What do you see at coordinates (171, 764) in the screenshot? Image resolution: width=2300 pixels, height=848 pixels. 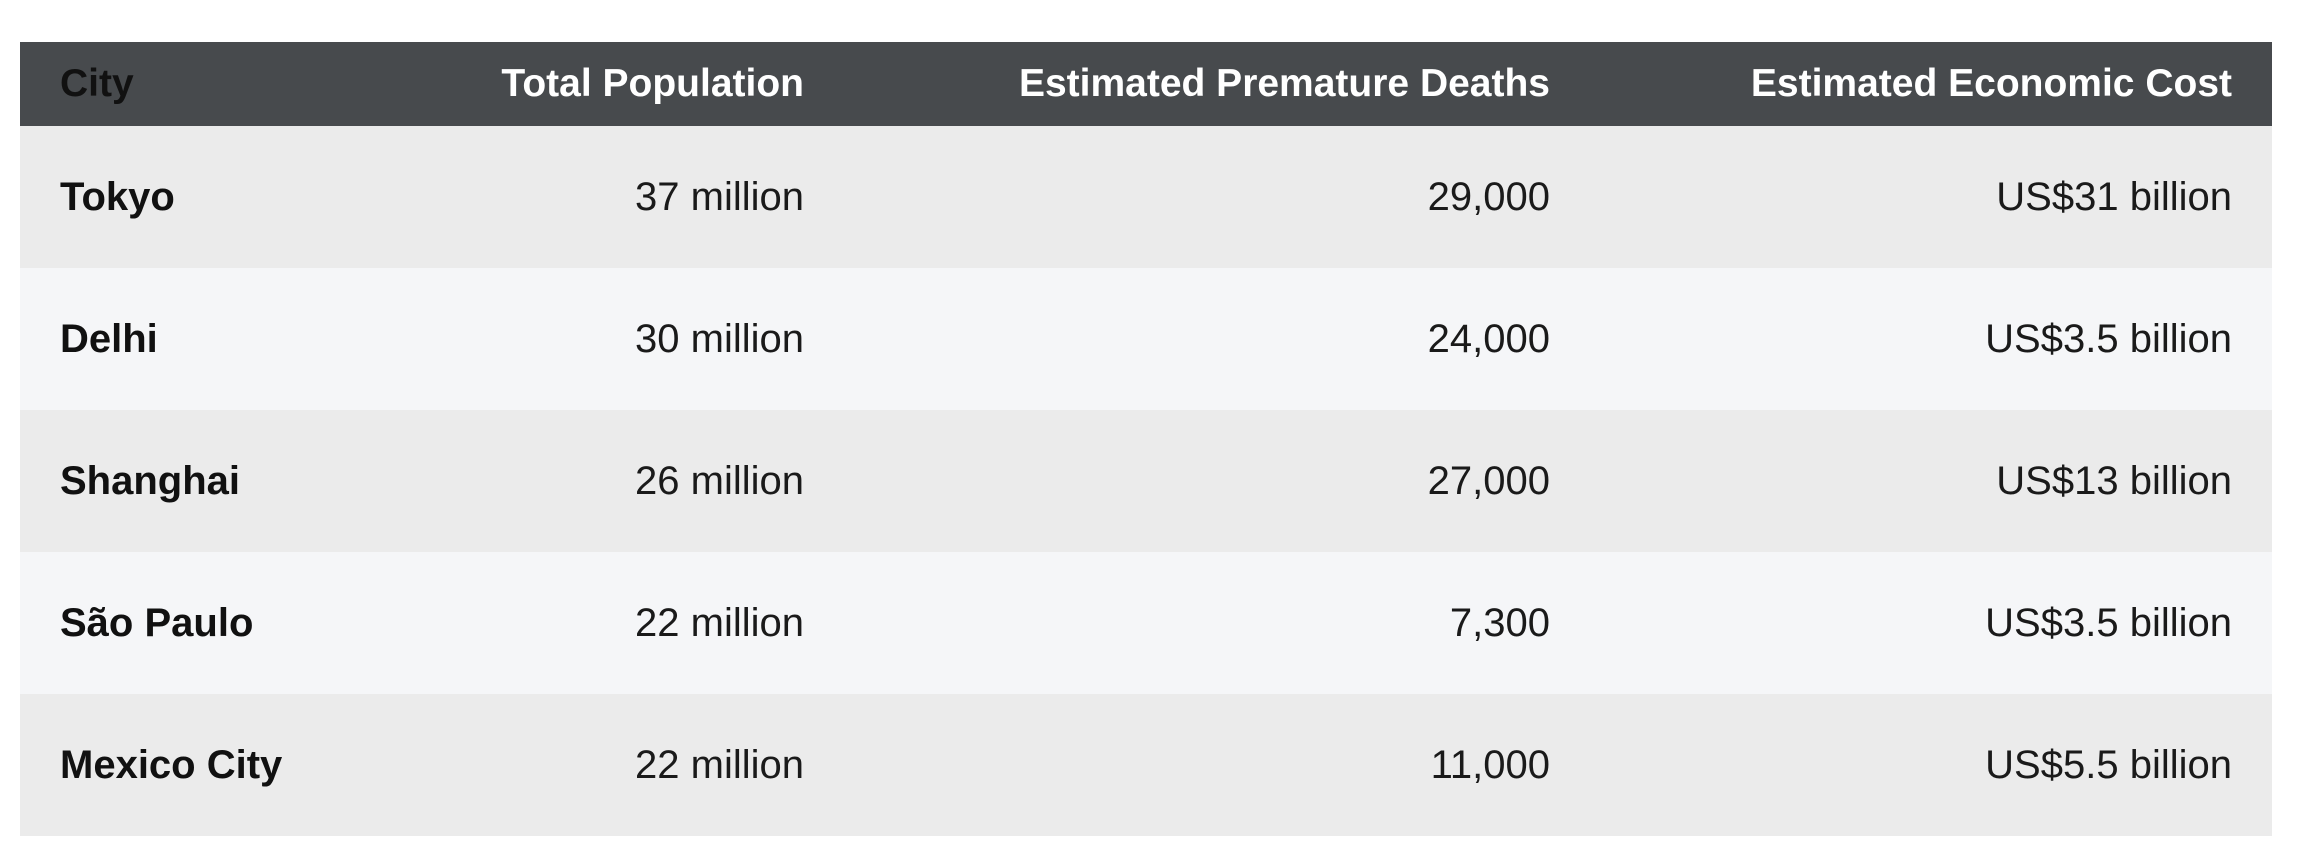 I see `cell-city: Mexico City` at bounding box center [171, 764].